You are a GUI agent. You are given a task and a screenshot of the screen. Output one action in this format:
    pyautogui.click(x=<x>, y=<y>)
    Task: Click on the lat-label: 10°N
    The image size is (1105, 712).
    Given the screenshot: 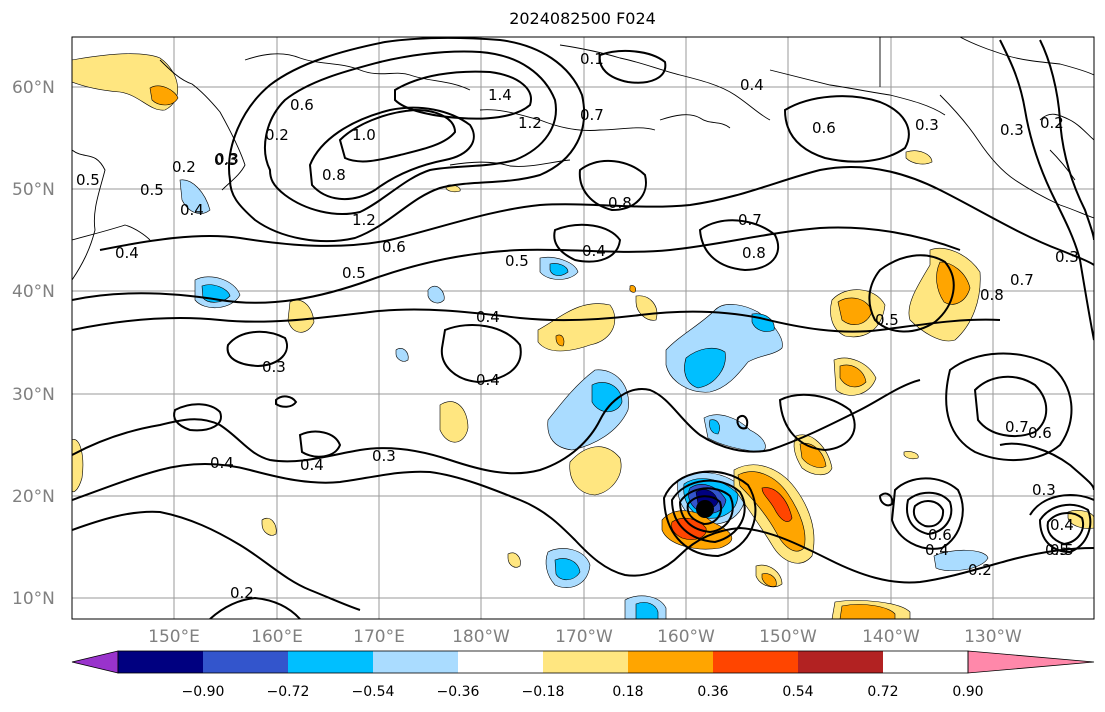 What is the action you would take?
    pyautogui.click(x=33, y=599)
    